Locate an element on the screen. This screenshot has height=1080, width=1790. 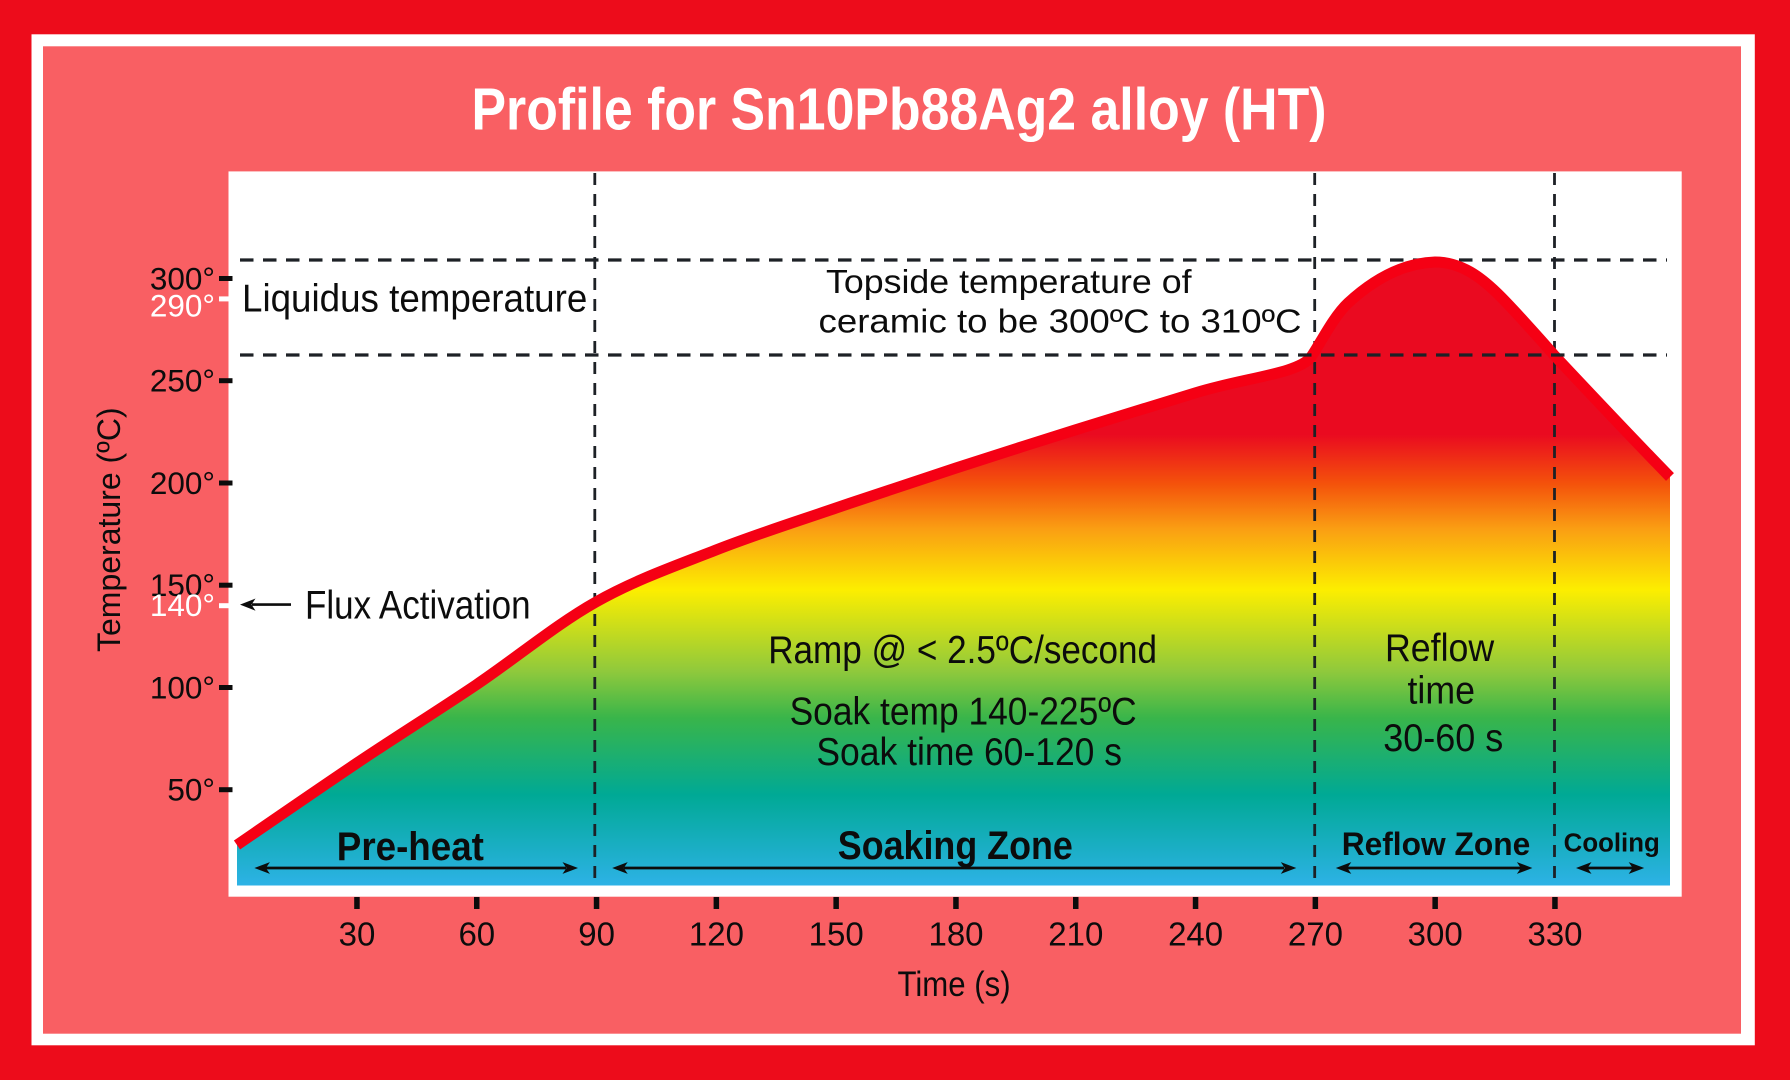
svg-text: 100° is located at coordinates (182, 687).